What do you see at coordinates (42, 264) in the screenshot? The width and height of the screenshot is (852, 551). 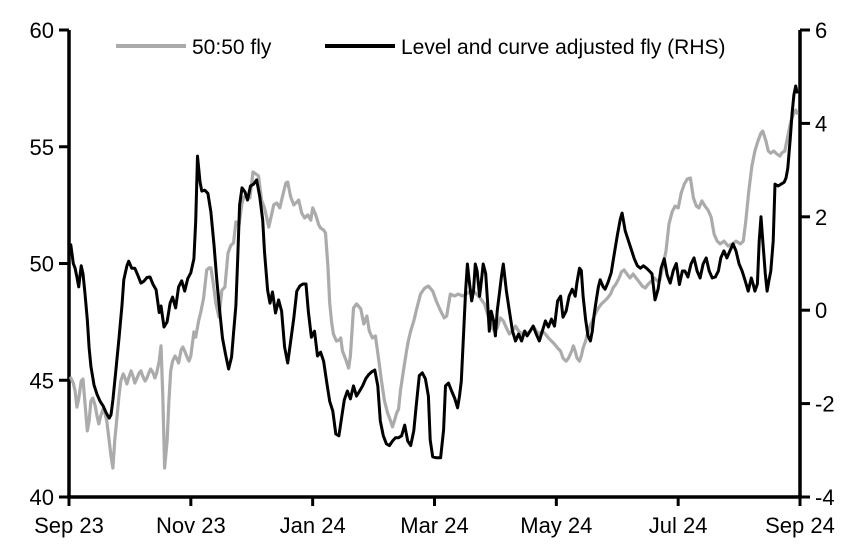 I see `left-tick-label: 50` at bounding box center [42, 264].